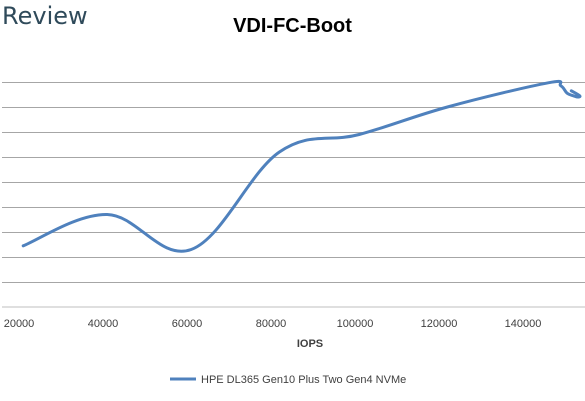 This screenshot has height=401, width=585. Describe the element at coordinates (103, 324) in the screenshot. I see `x-tick-label: 40000` at that location.